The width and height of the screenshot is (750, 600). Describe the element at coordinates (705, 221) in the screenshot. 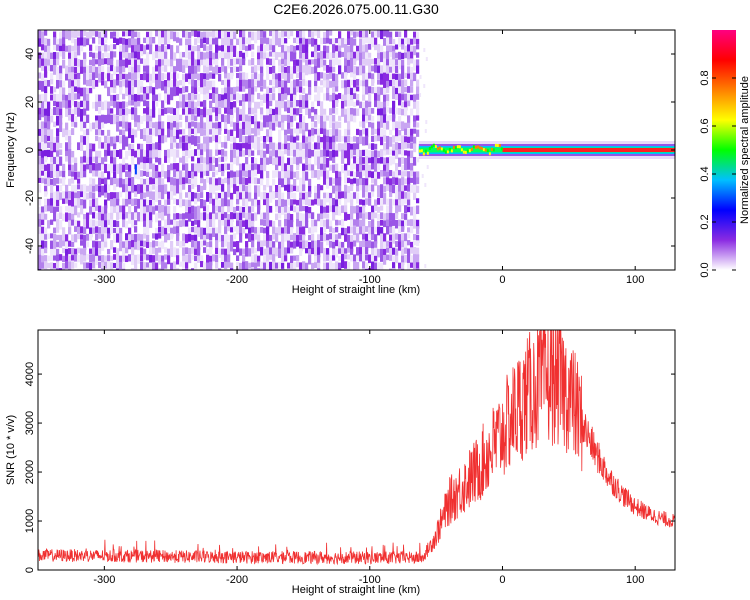

I see `colorbar-tick-label: 0.2` at that location.